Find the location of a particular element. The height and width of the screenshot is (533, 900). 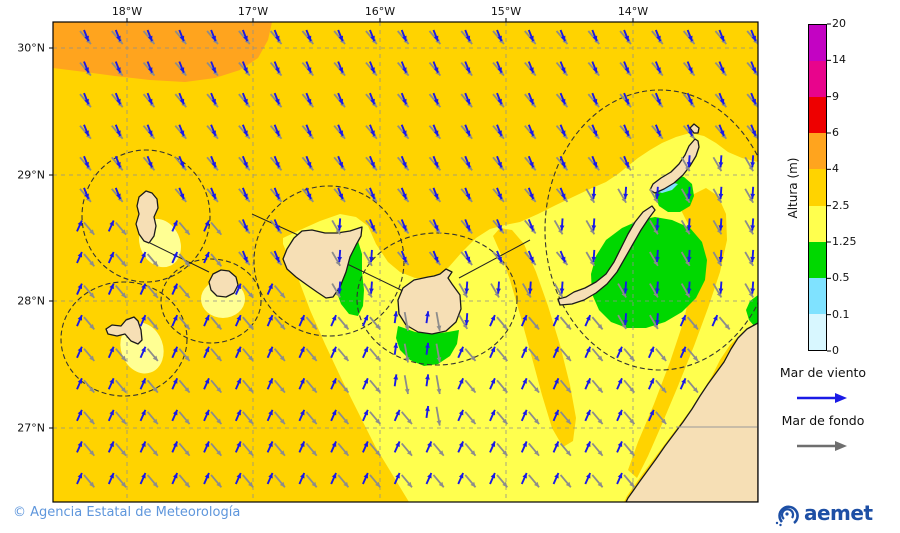

colorbar-segment is located at coordinates (817, 187).